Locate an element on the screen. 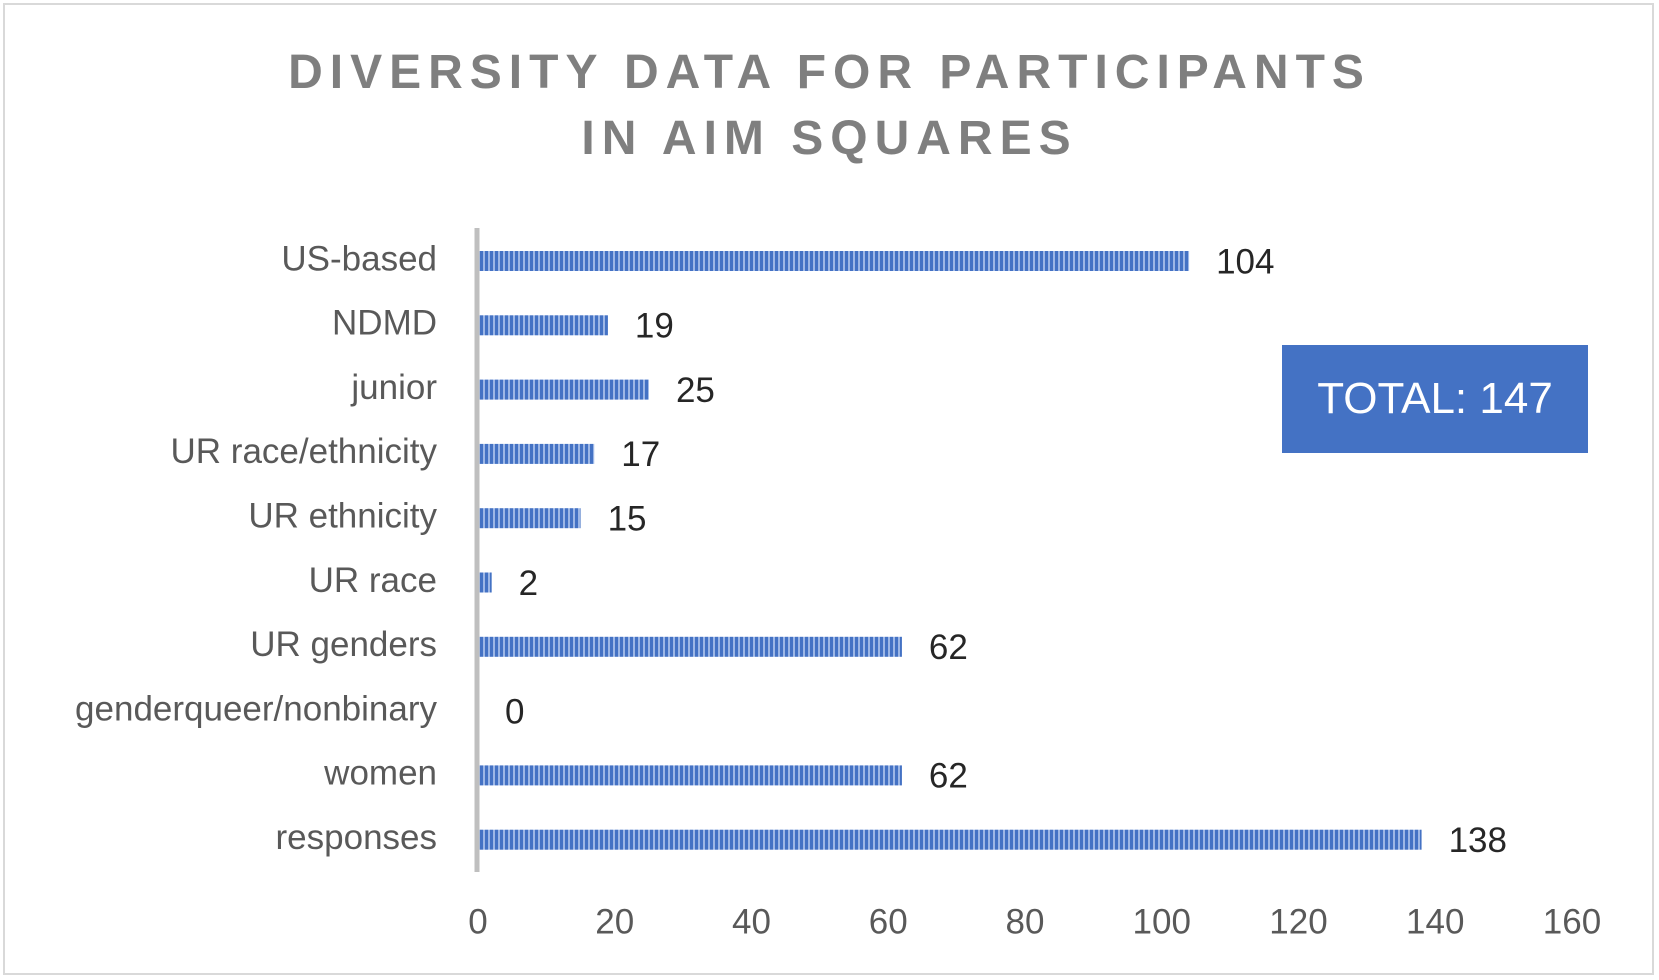  chart-title-line-1: DIVERSITY DATA FOR PARTICIPANTS is located at coordinates (829, 72).